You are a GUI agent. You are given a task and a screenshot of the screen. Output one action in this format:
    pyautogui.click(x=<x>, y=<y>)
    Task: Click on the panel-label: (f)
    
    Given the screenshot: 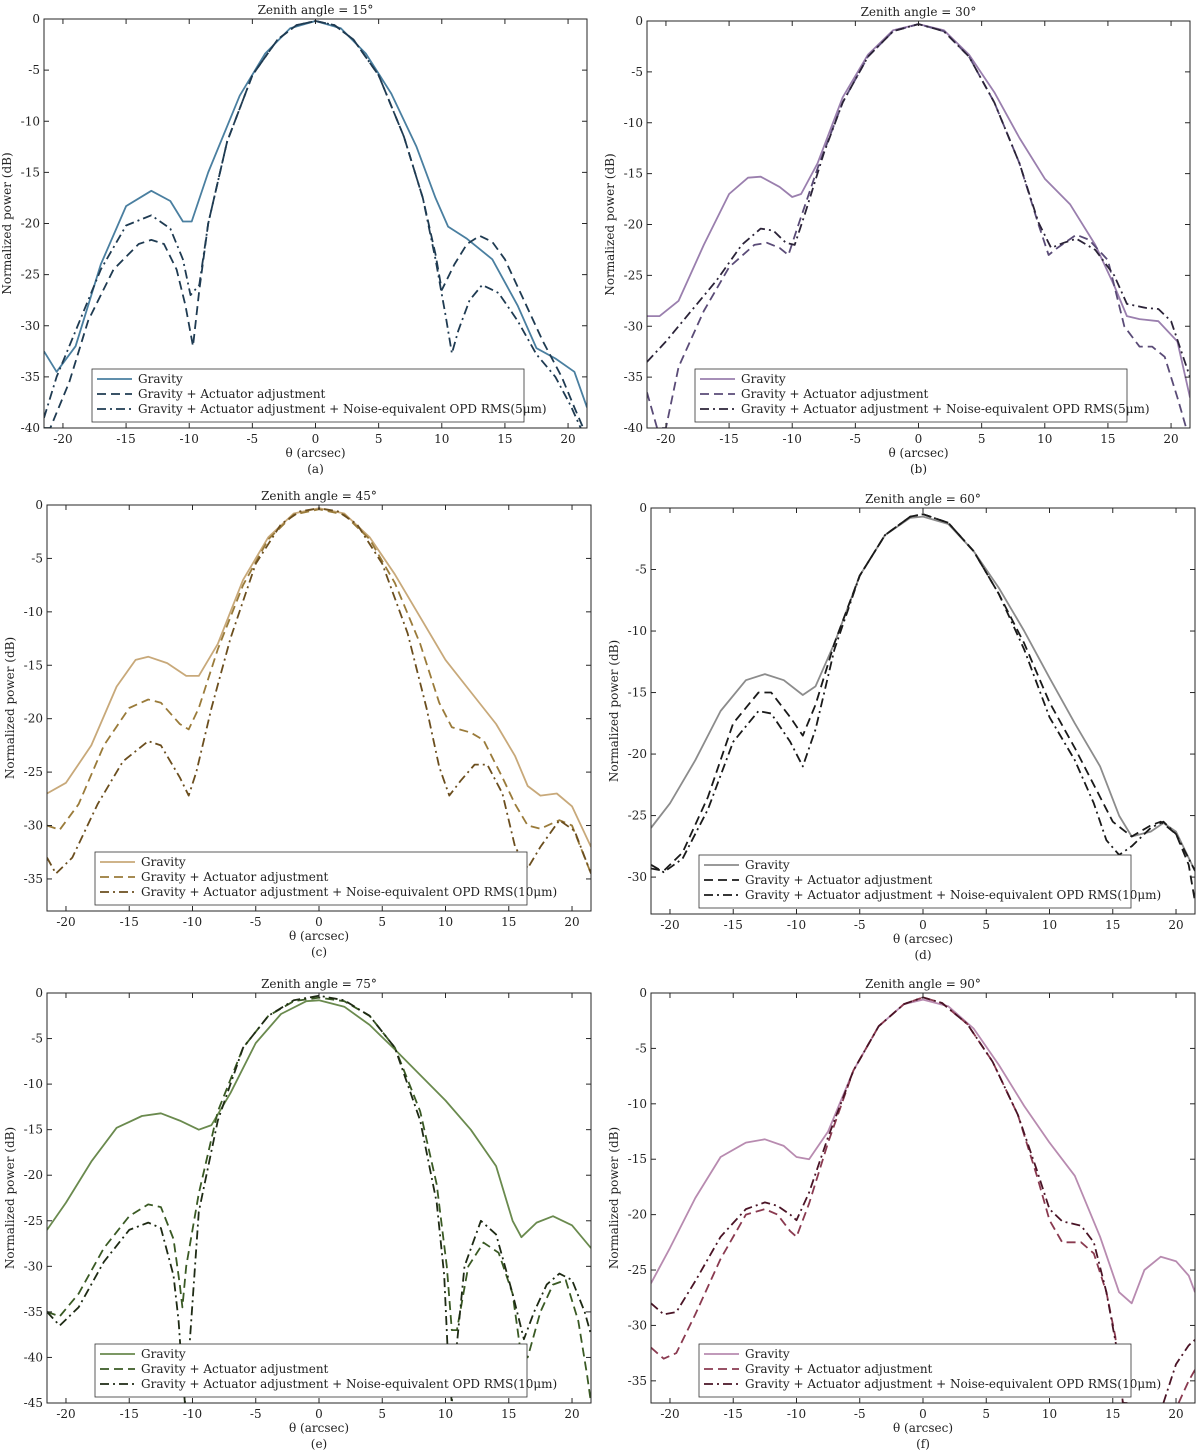 What is the action you would take?
    pyautogui.click(x=923, y=1444)
    